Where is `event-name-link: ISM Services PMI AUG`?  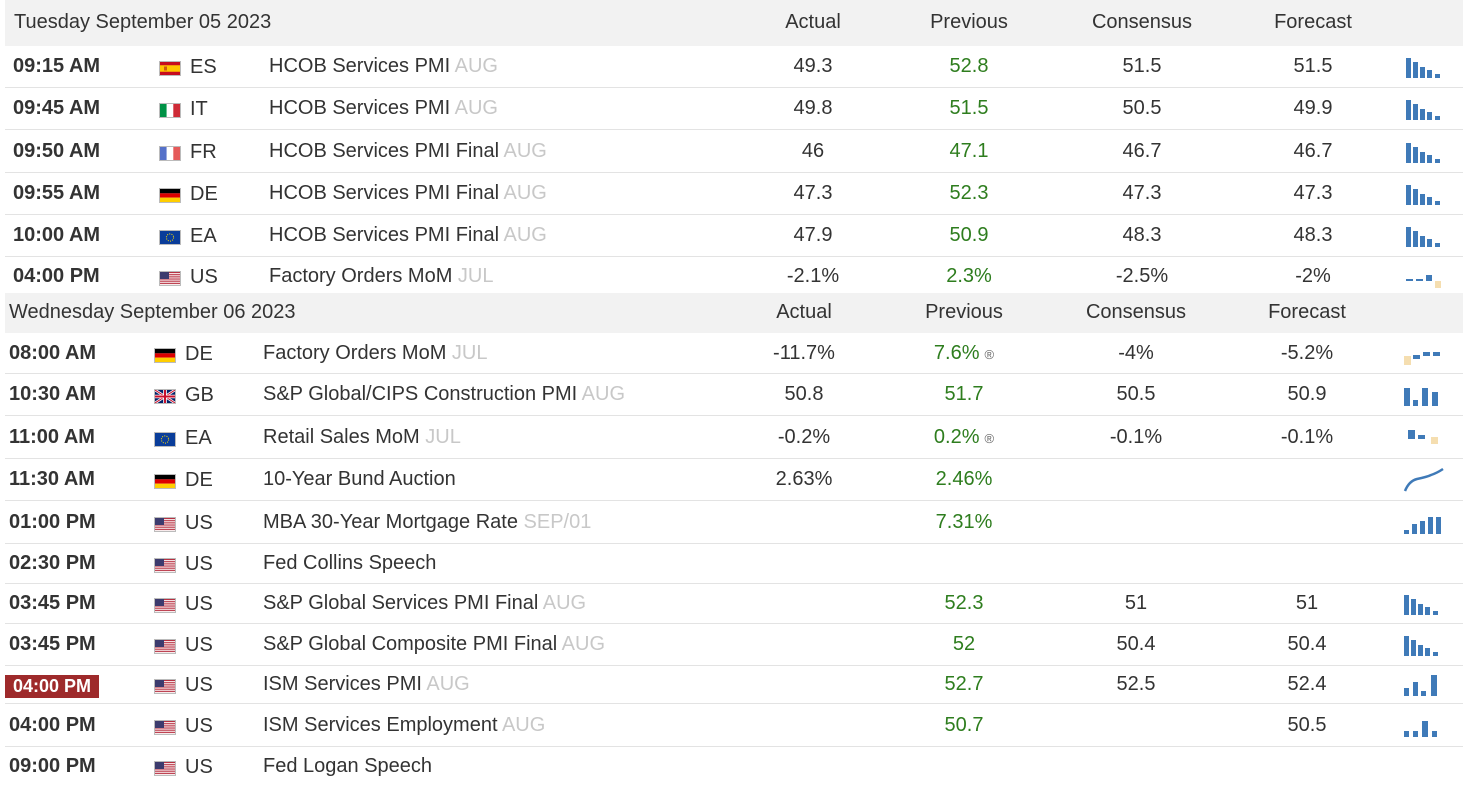
event-name-link: ISM Services PMI AUG is located at coordinates (366, 684).